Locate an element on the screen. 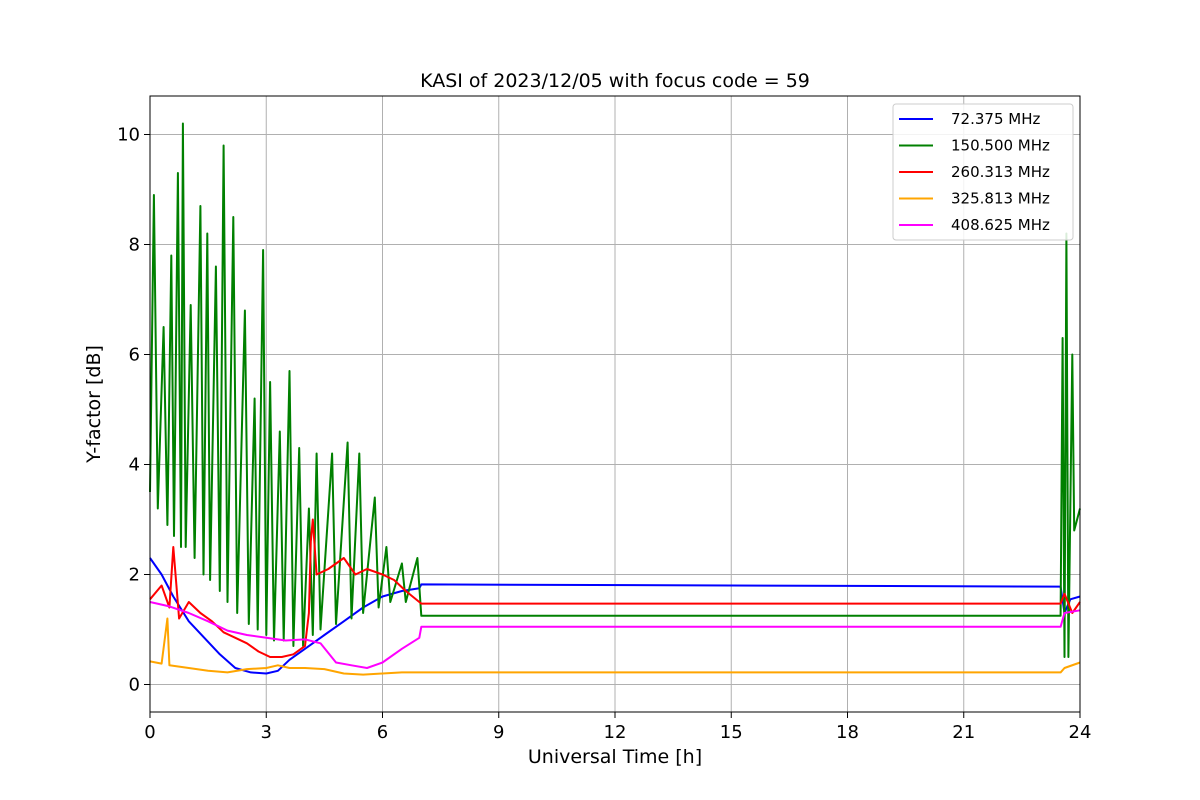  legend-box is located at coordinates (983, 172).